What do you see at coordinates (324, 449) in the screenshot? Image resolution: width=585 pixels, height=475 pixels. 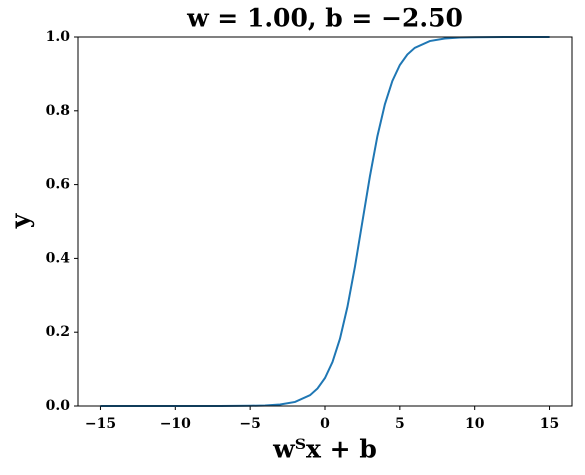 I see `x-axis-label: wᵀx + b` at bounding box center [324, 449].